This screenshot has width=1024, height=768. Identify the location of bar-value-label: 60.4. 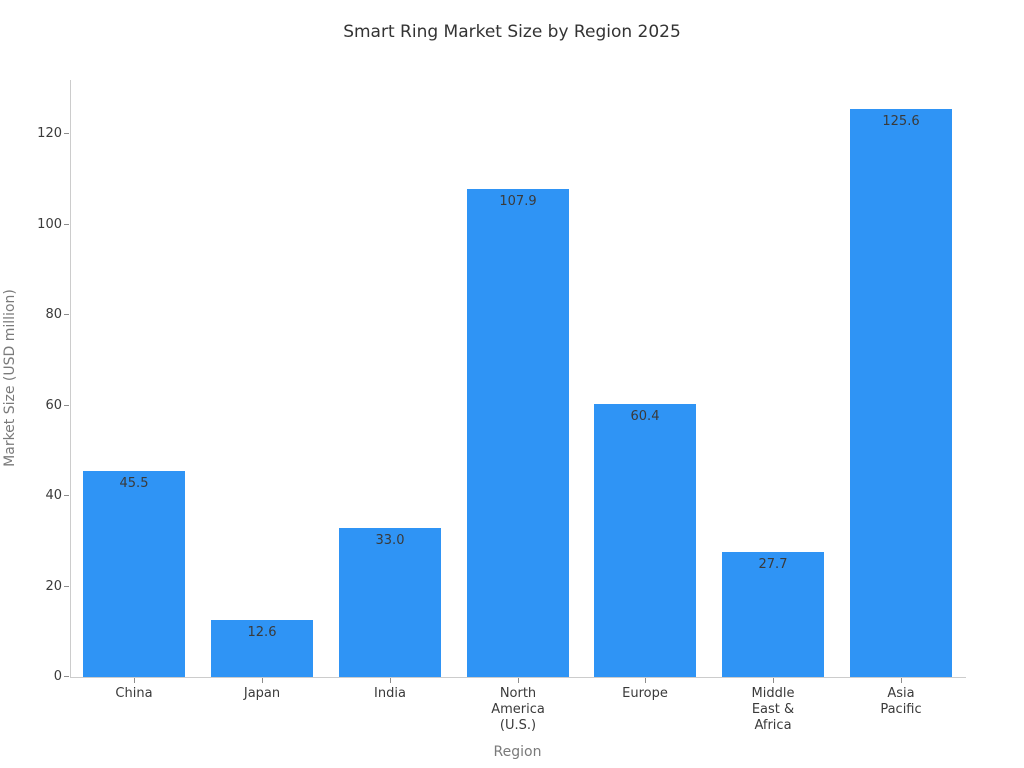
(645, 416).